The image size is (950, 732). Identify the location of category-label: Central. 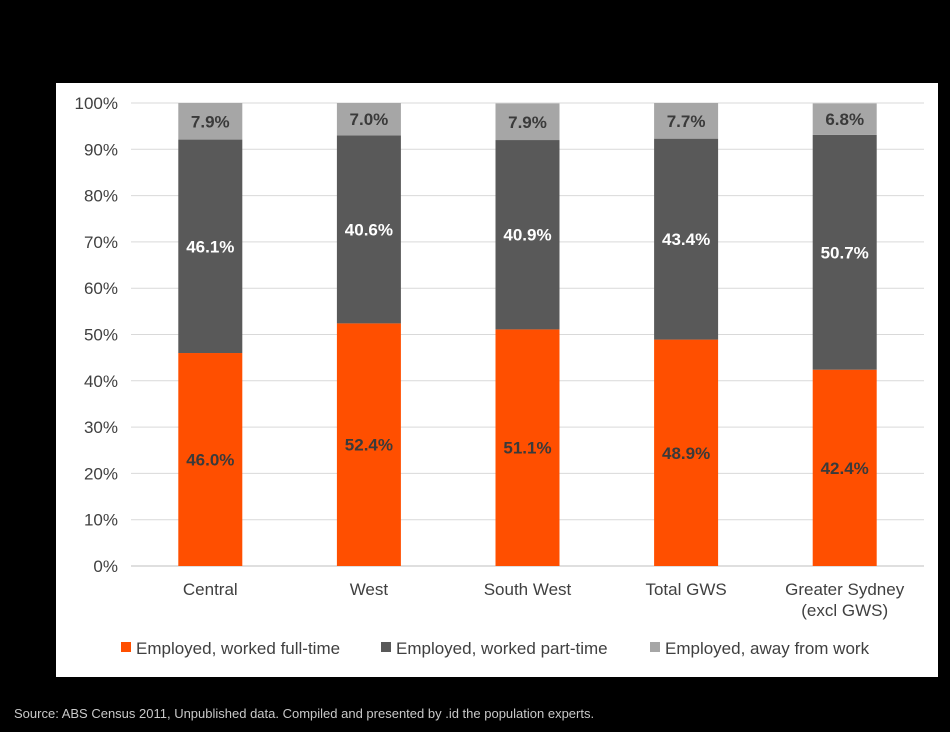
(210, 589).